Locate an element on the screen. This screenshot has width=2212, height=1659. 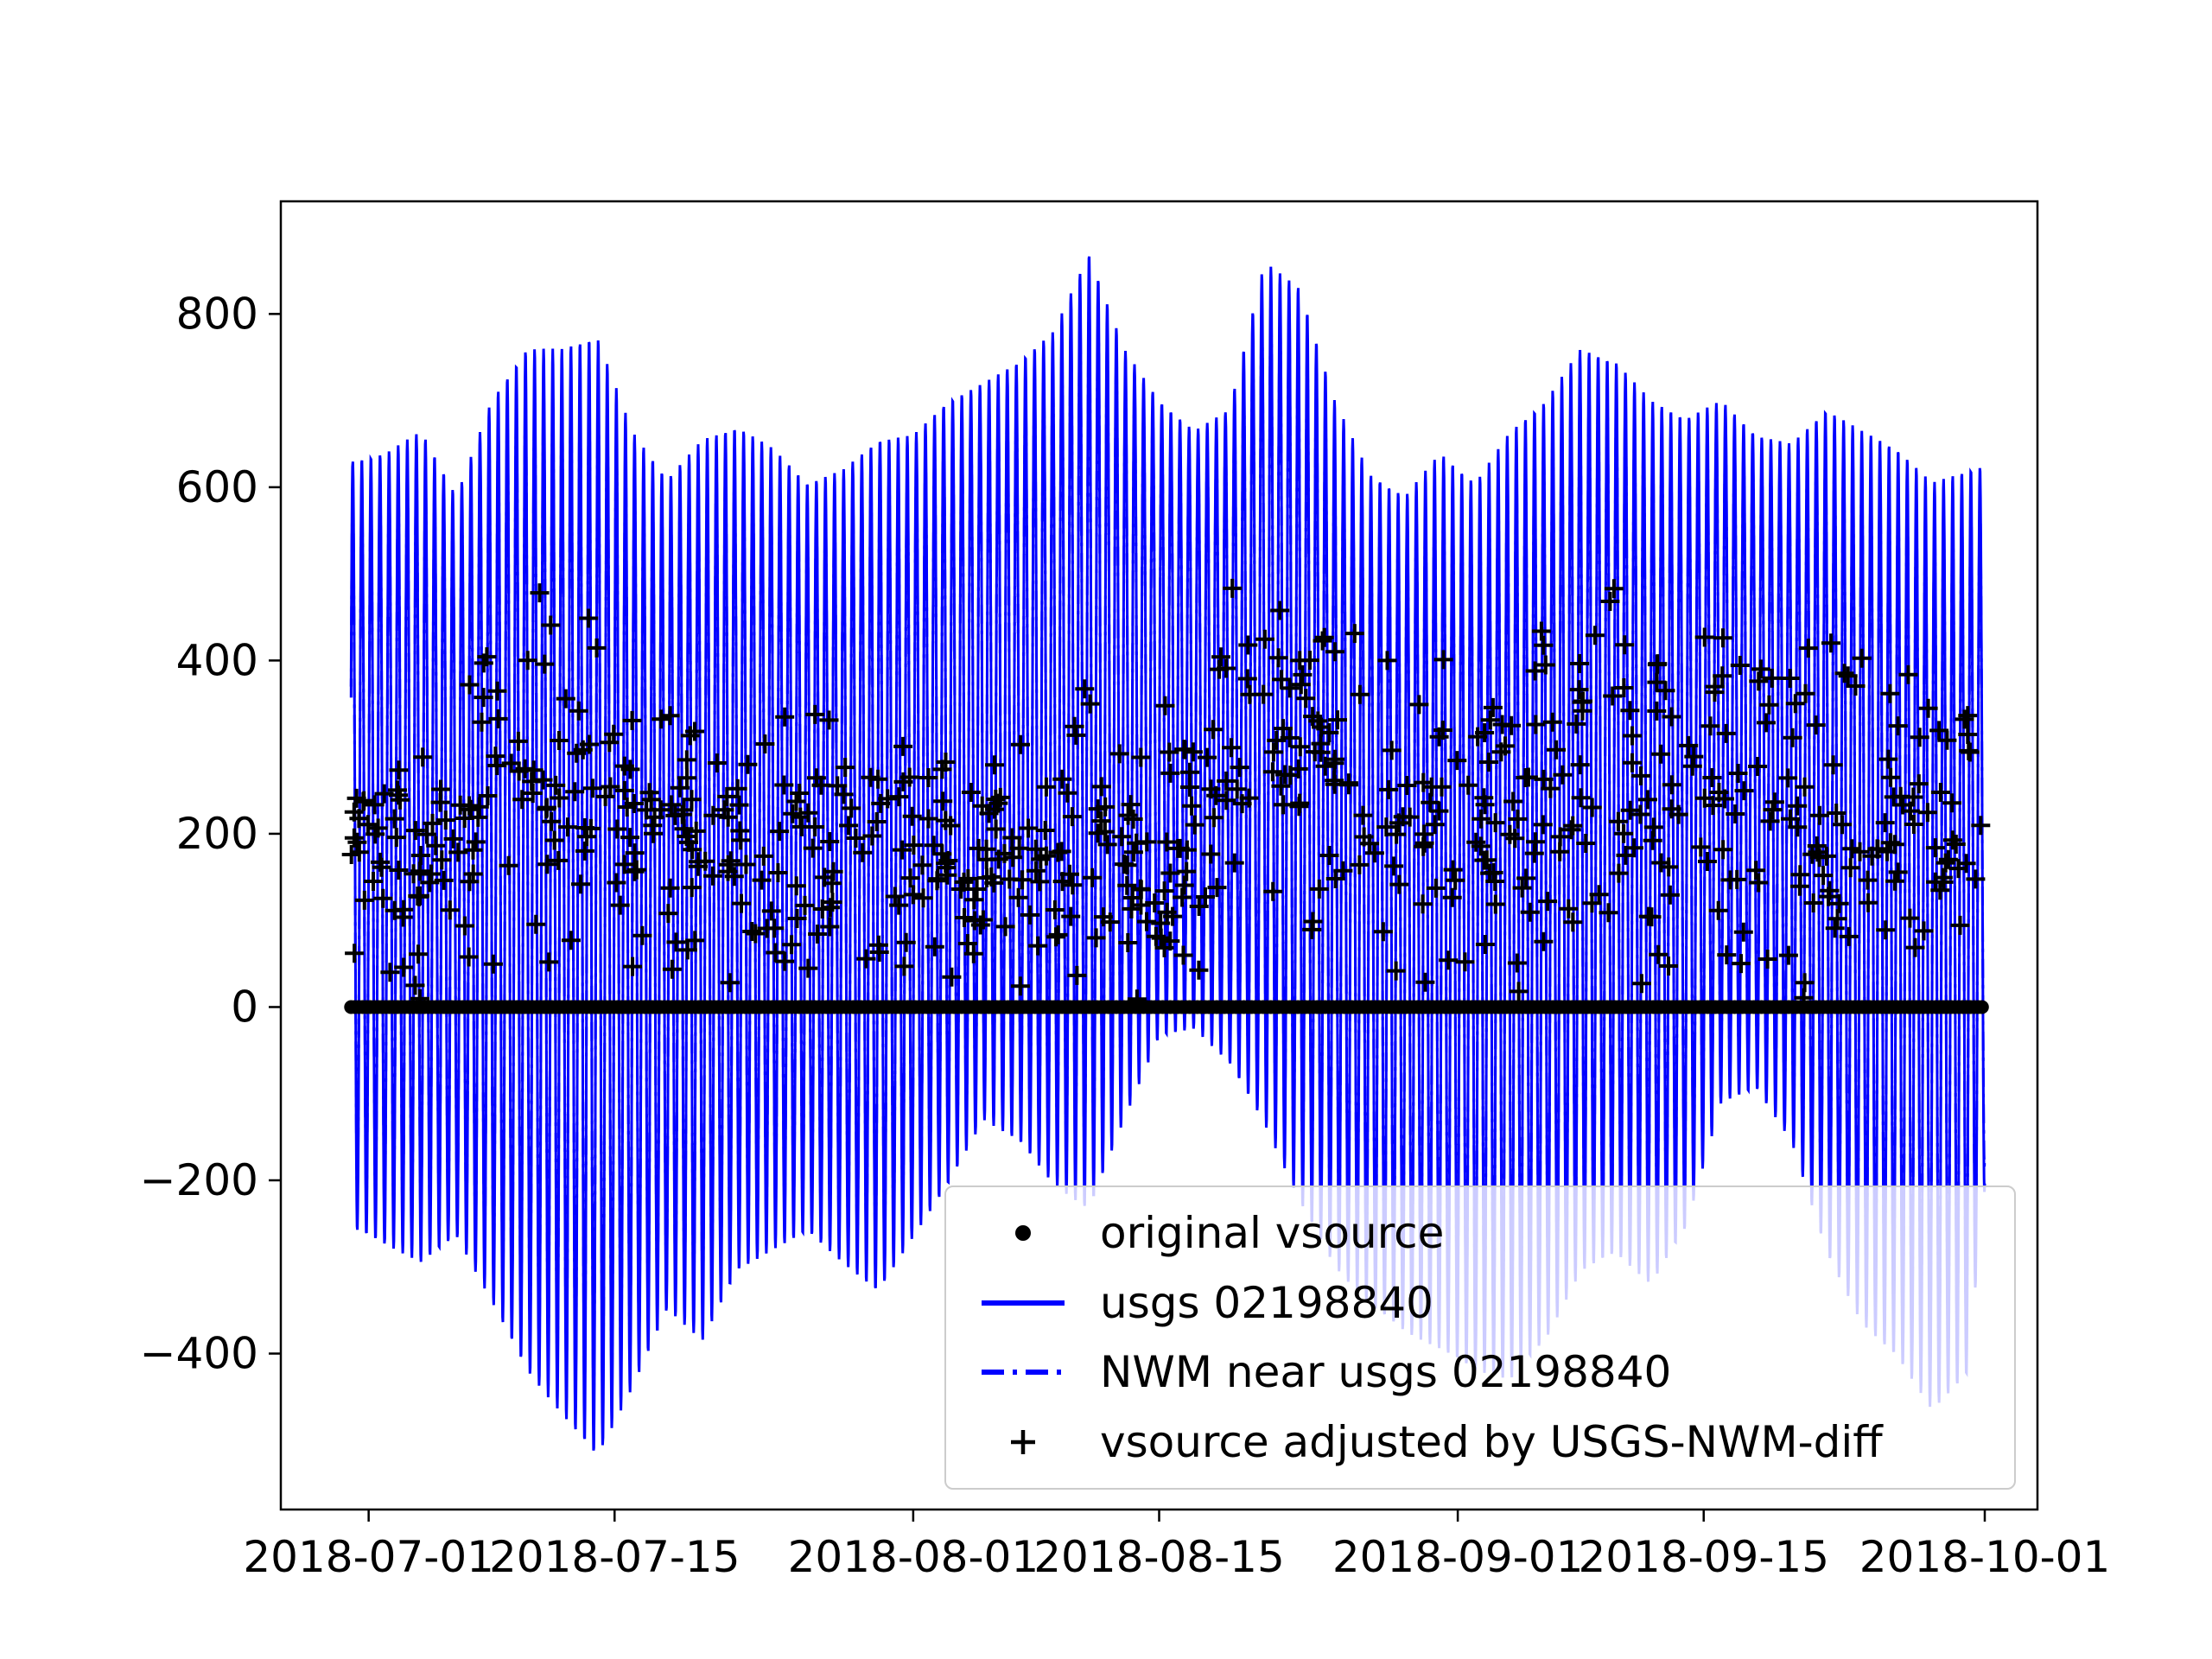
y-tick-label: 200 is located at coordinates (217, 834).